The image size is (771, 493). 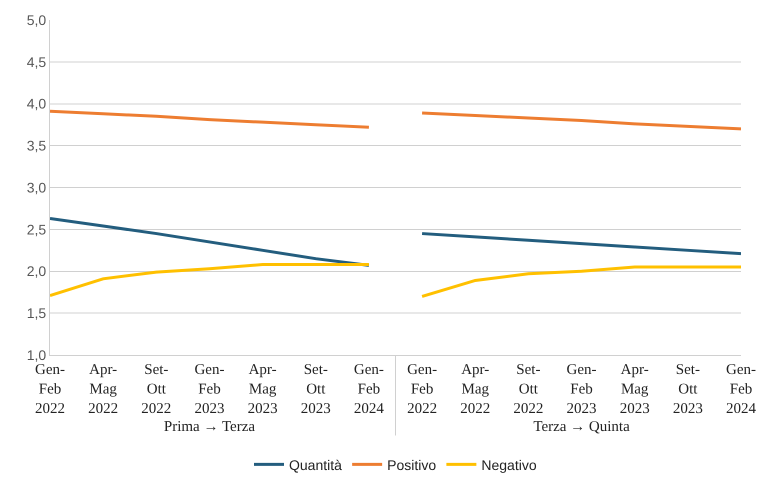 I want to click on legend-label: Quantità, so click(x=315, y=464).